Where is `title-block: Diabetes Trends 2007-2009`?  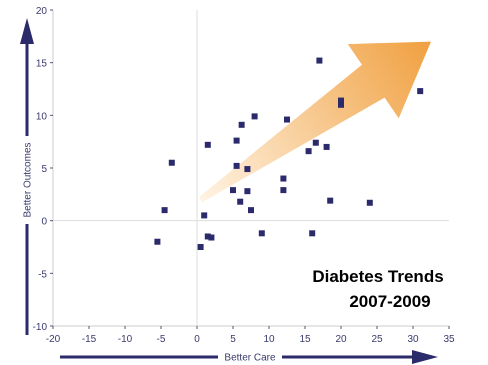
title-block: Diabetes Trends 2007-2009 is located at coordinates (375, 289).